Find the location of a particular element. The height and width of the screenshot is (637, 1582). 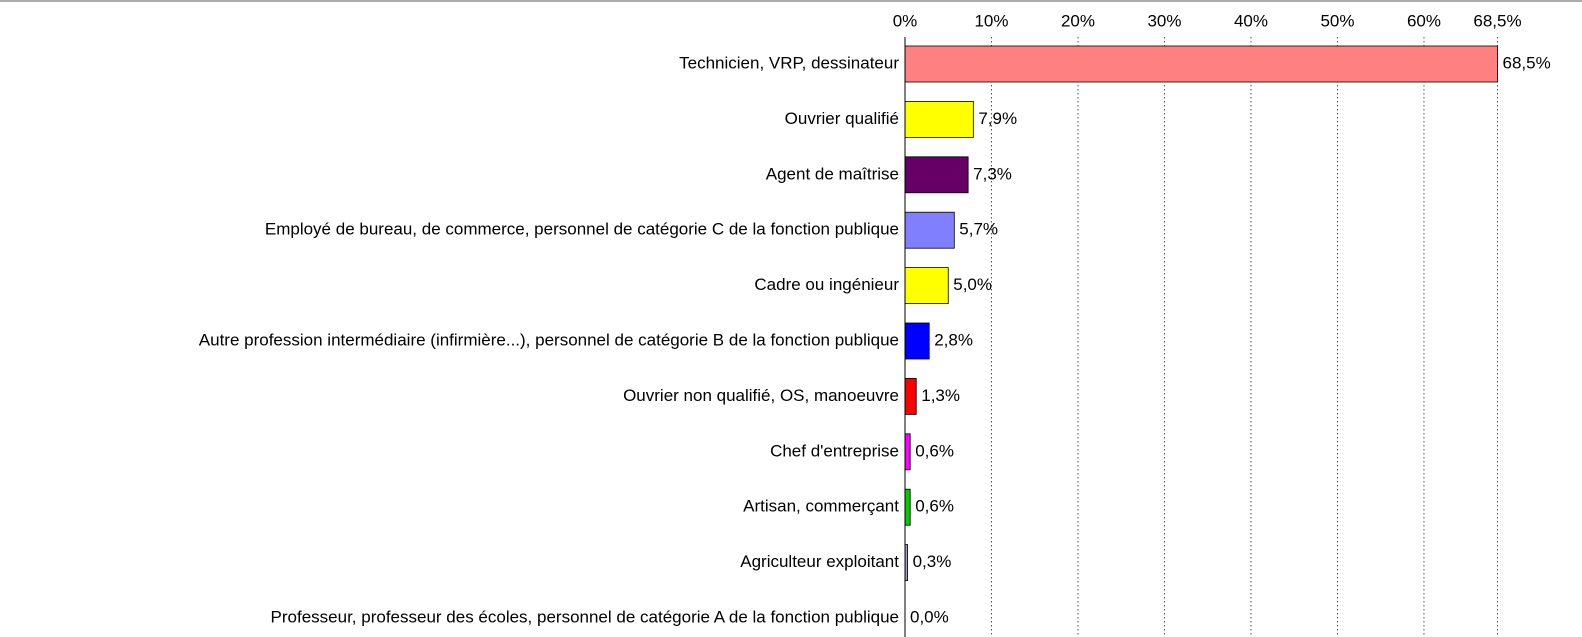

x-tick-label: 0% is located at coordinates (905, 20).